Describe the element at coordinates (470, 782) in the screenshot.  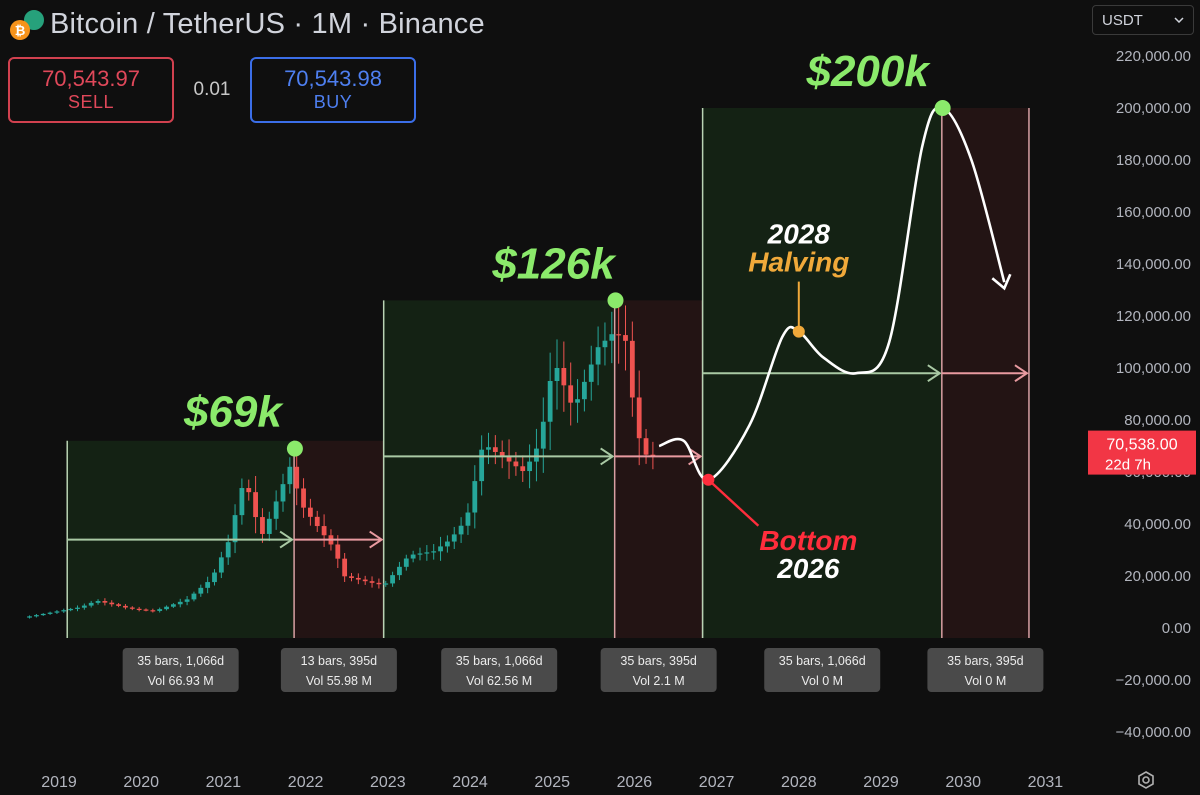
I see `x-tick-label: 2024` at that location.